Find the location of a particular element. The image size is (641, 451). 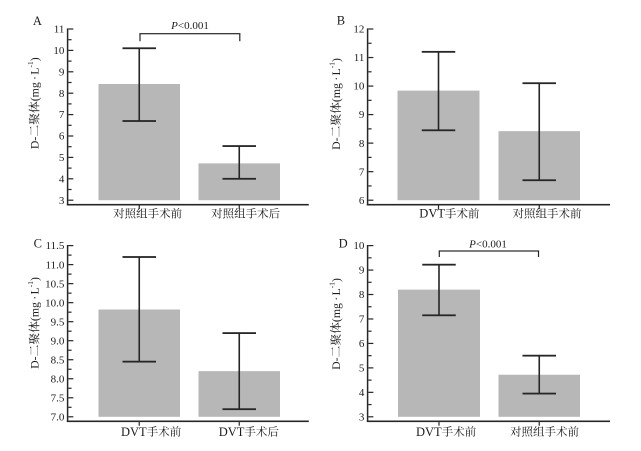

svg-text: 8.5 is located at coordinates (58, 360).